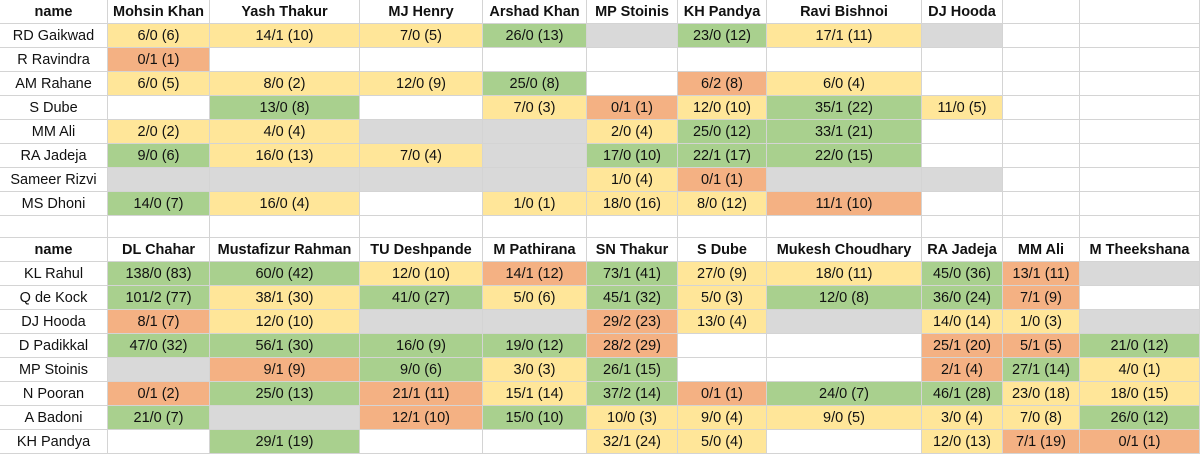  Describe the element at coordinates (962, 250) in the screenshot. I see `header-cell: RA Jadeja` at that location.